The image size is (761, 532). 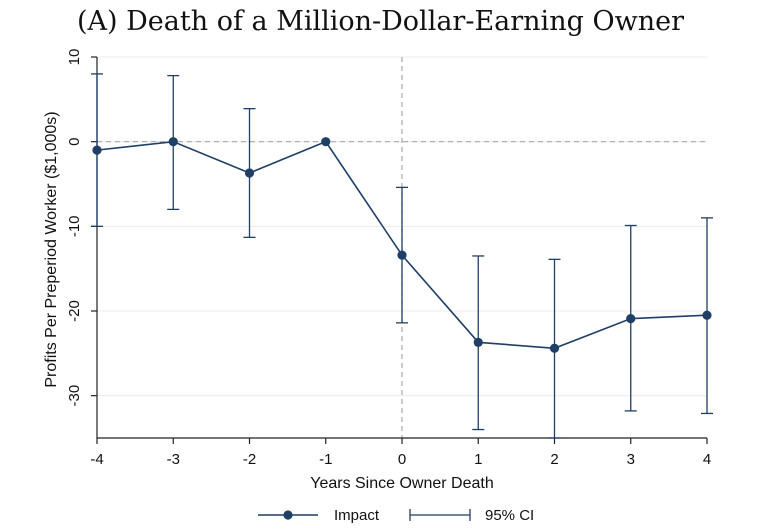 I want to click on legend: Impact 95% CI, so click(x=396, y=515).